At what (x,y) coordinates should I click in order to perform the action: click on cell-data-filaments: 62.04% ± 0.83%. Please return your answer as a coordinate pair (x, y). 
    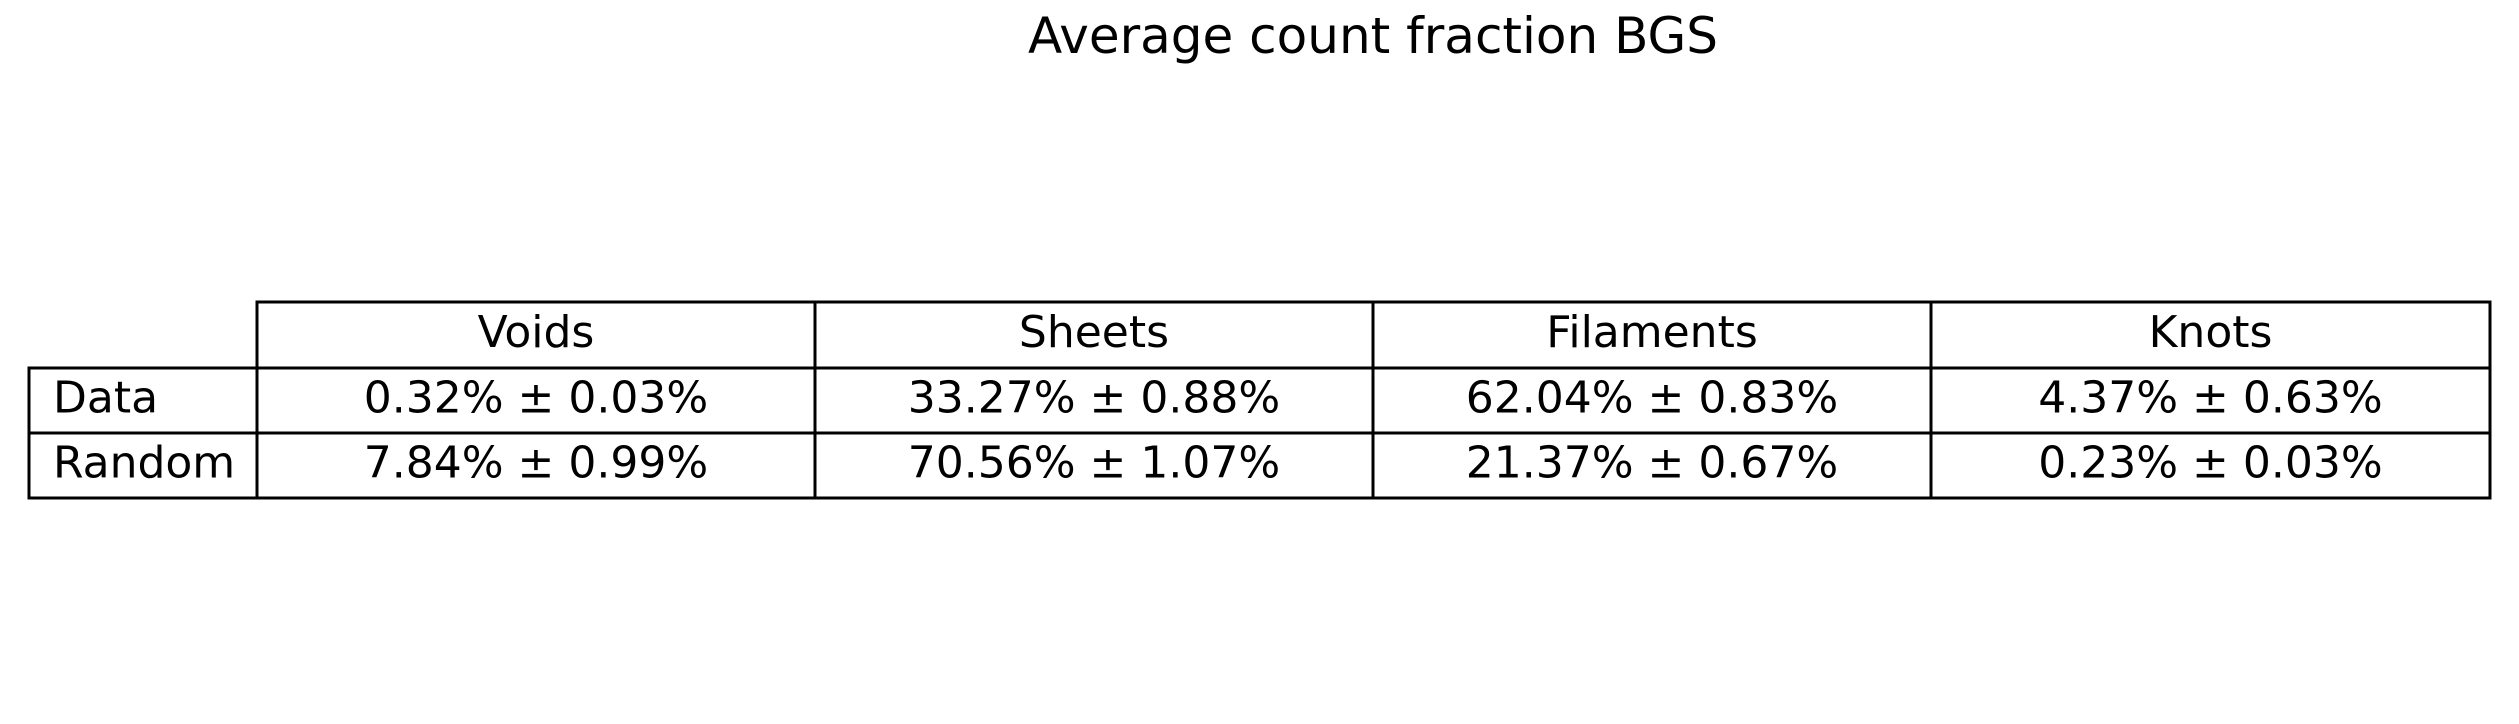
    Looking at the image, I should click on (1652, 398).